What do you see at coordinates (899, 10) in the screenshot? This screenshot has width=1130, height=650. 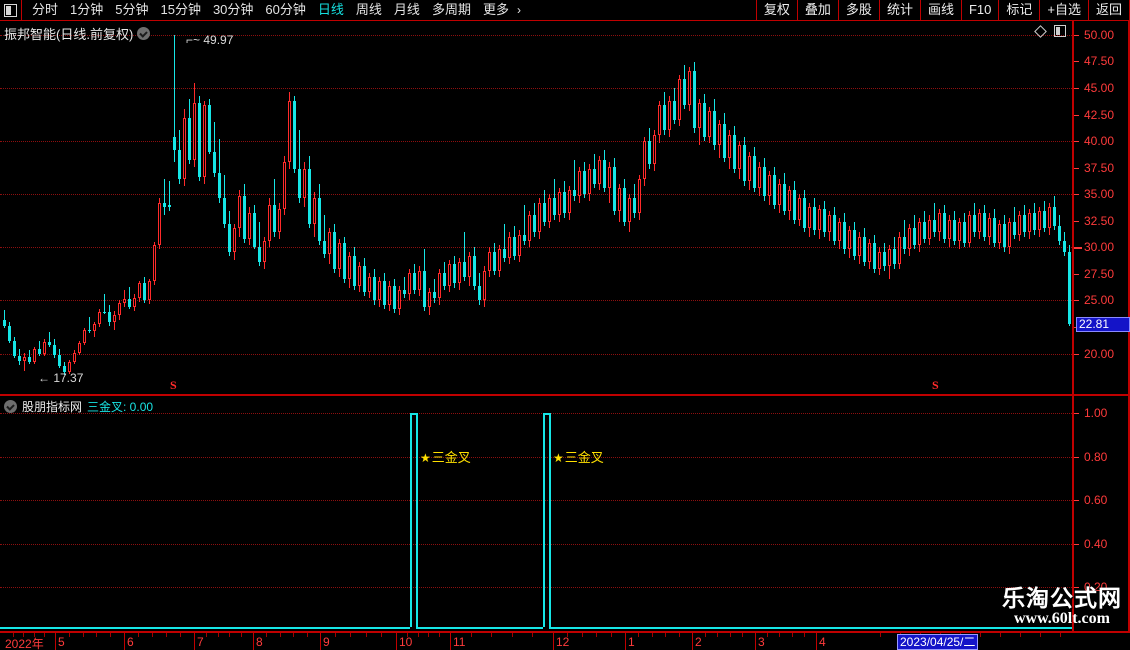 I see `toolbar-button-3: 统计` at bounding box center [899, 10].